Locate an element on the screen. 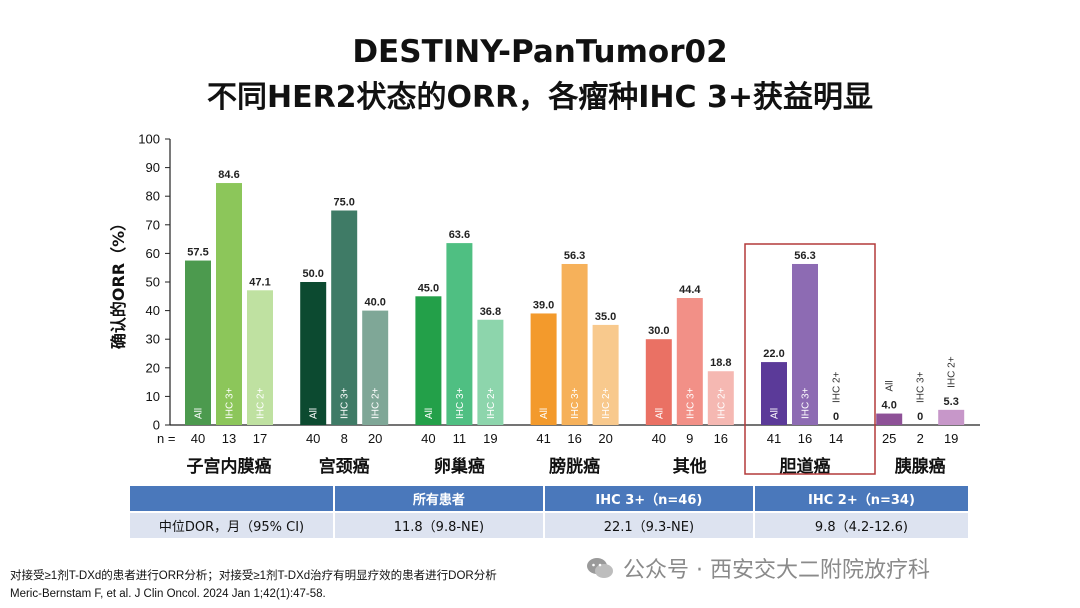 This screenshot has width=1080, height=608. n-value: 13 is located at coordinates (229, 438).